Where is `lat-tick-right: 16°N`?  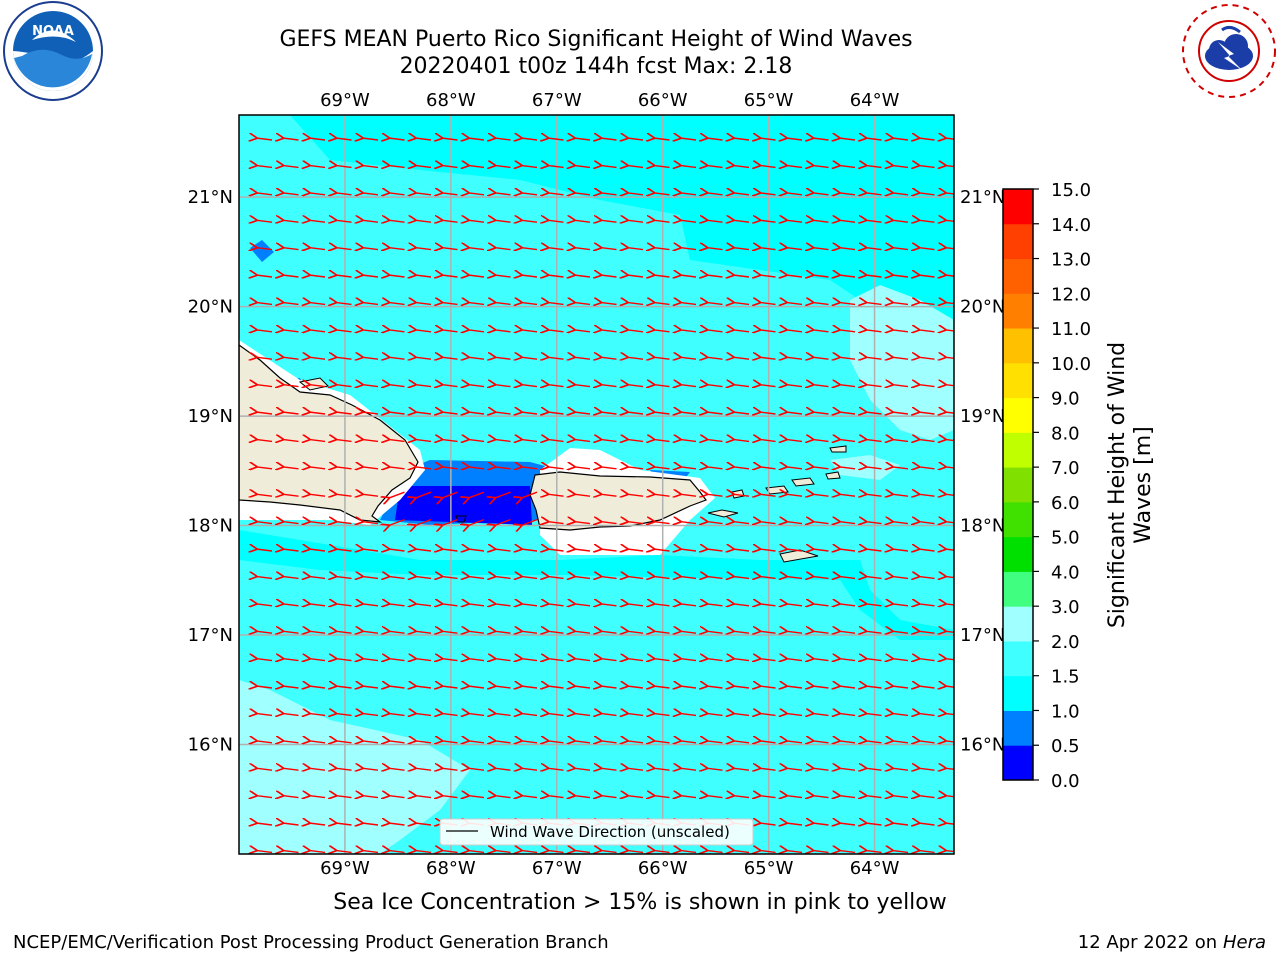 lat-tick-right: 16°N is located at coordinates (982, 745).